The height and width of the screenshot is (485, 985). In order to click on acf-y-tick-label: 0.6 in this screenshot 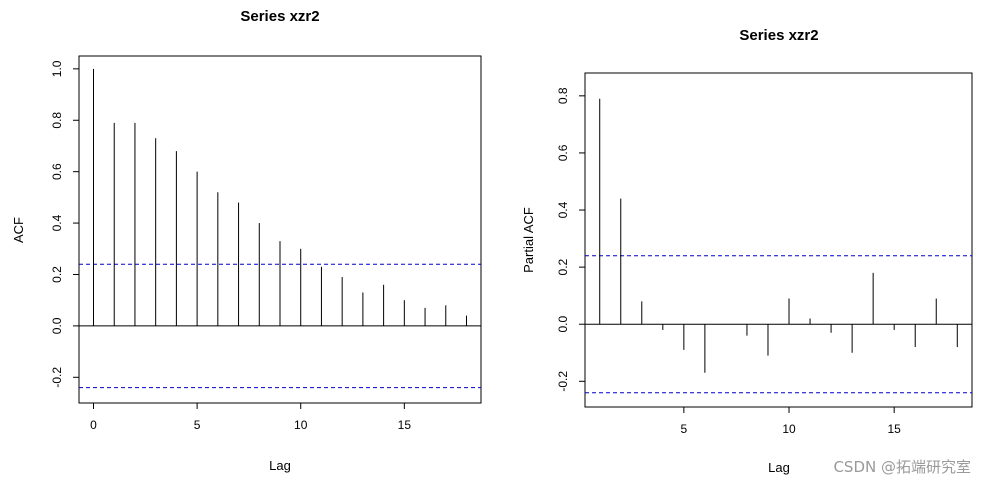, I will do `click(57, 171)`.